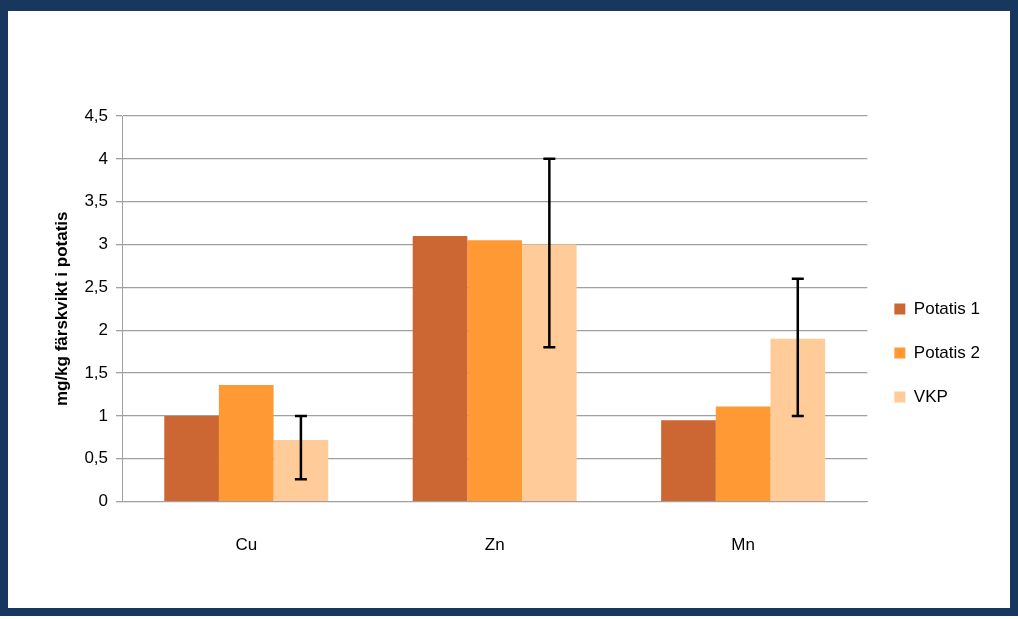 This screenshot has width=1018, height=619. Describe the element at coordinates (96, 115) in the screenshot. I see `y-tick-label: 4,5` at that location.